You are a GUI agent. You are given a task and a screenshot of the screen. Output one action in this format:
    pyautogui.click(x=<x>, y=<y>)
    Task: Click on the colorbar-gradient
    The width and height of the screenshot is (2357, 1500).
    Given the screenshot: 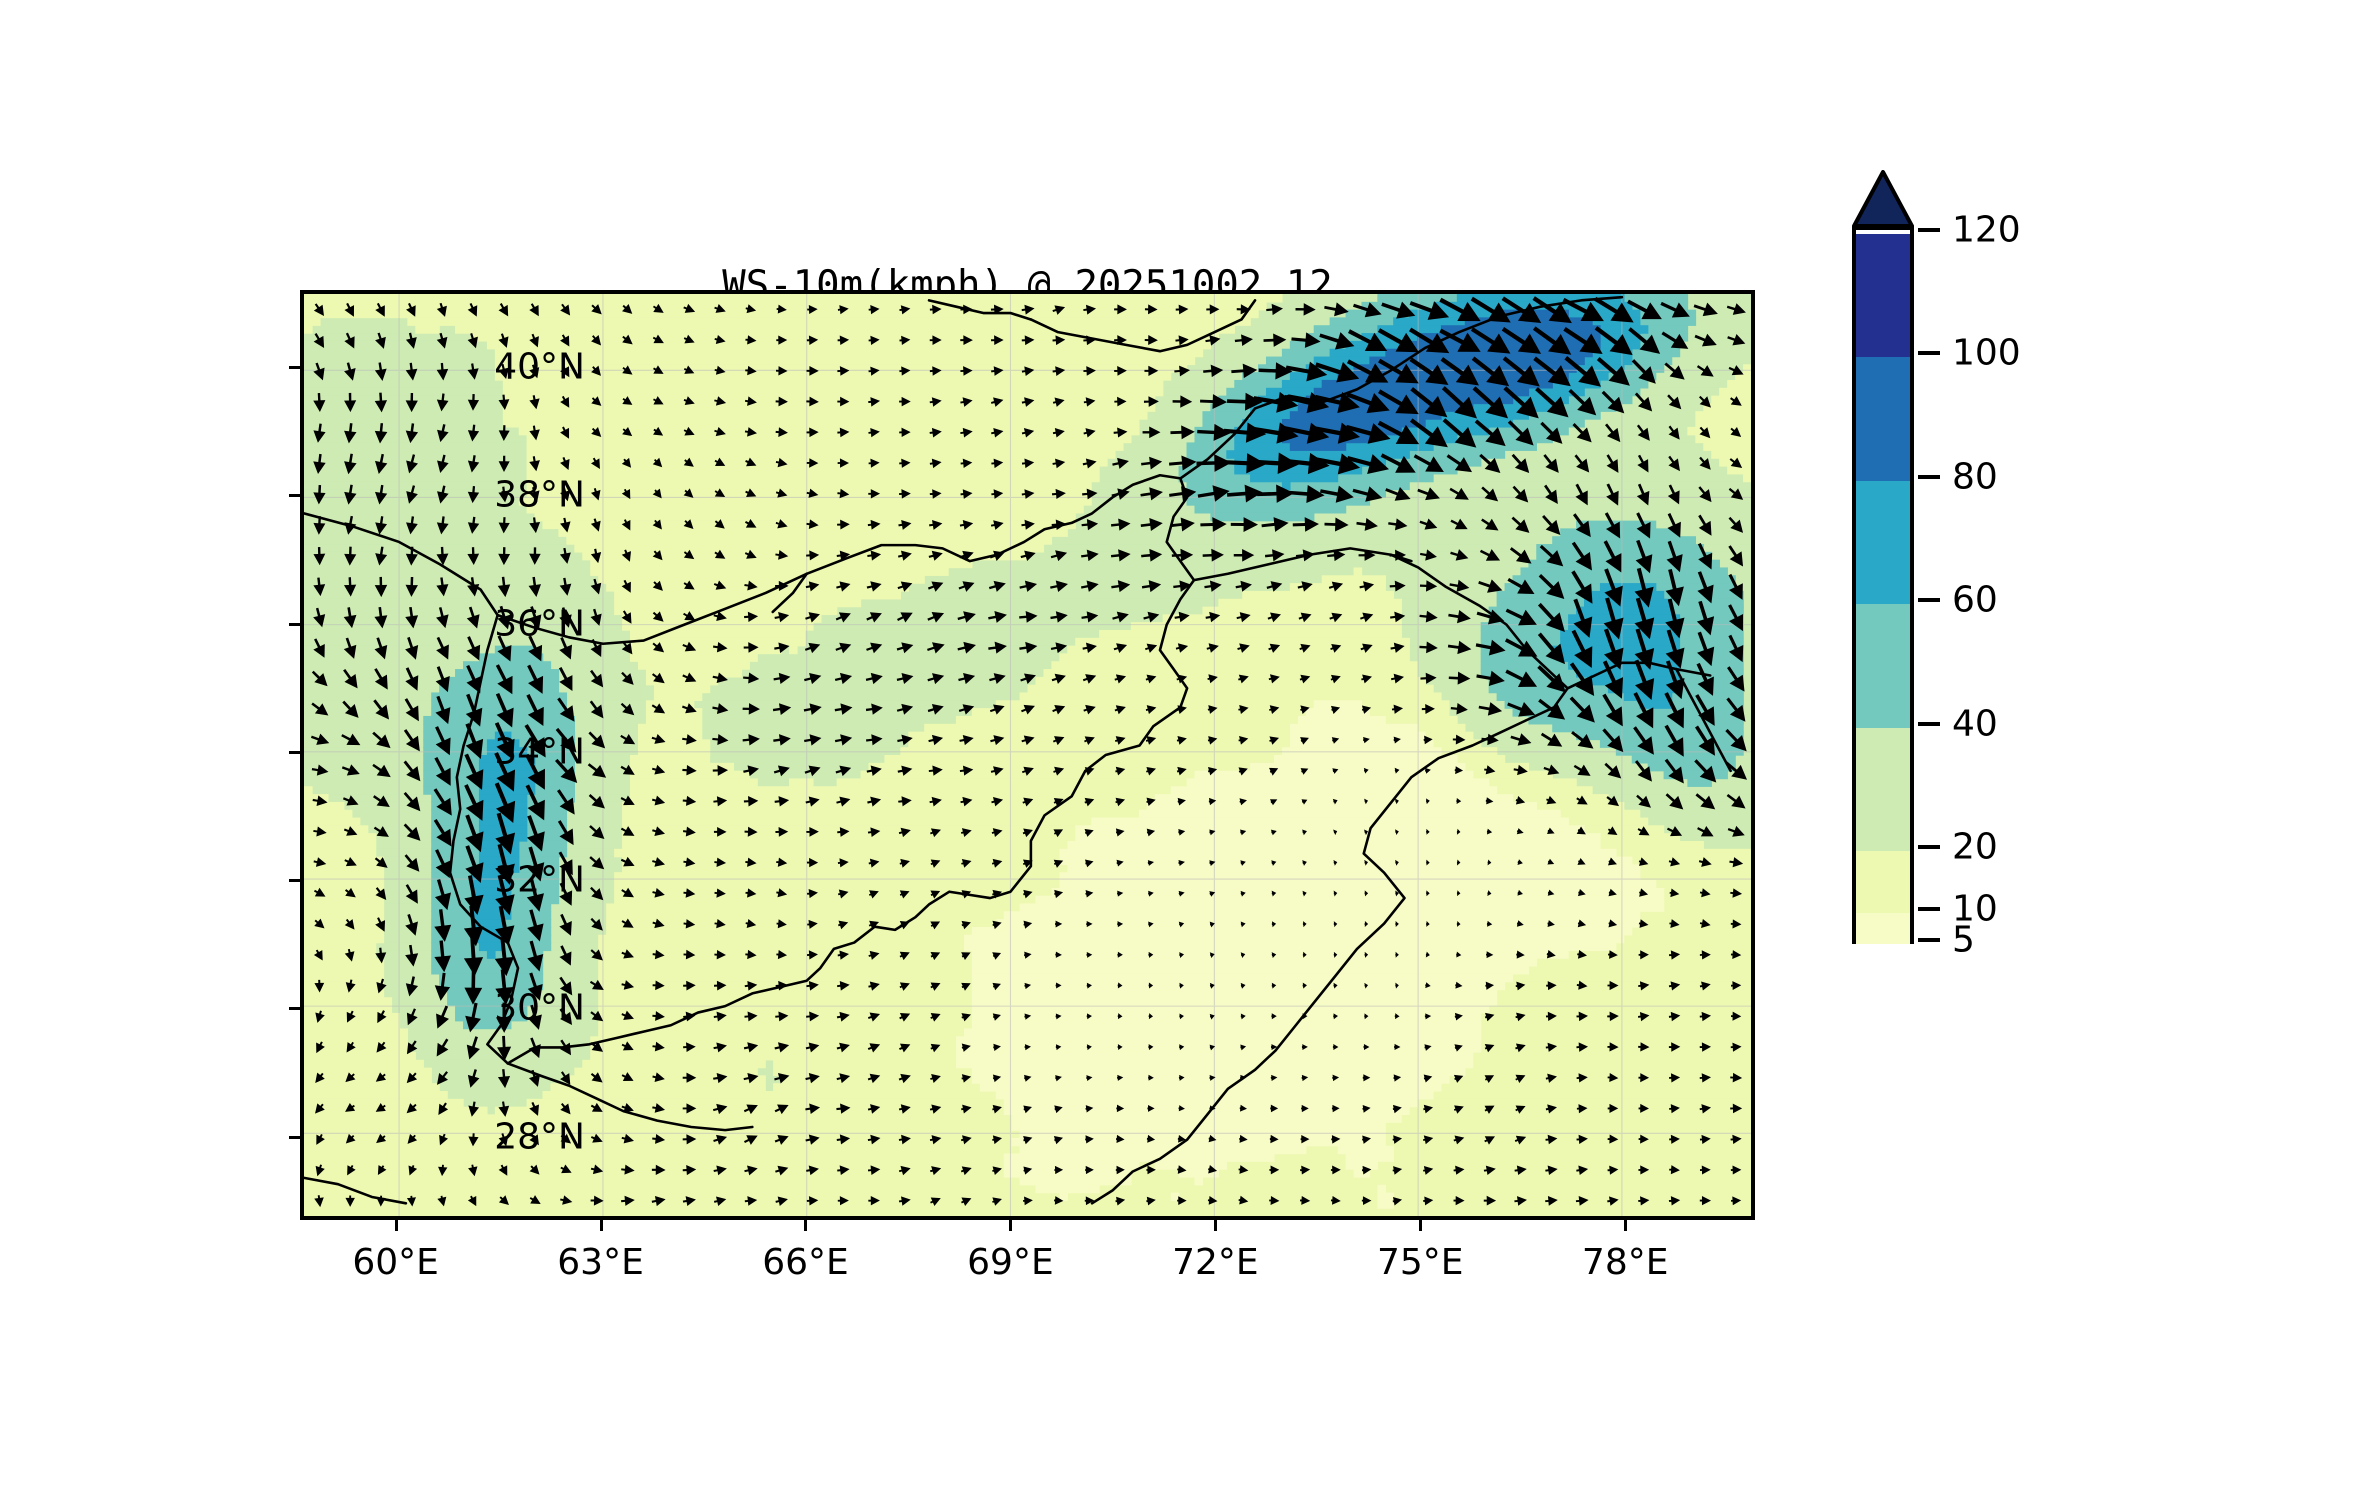 What is the action you would take?
    pyautogui.click(x=1883, y=585)
    